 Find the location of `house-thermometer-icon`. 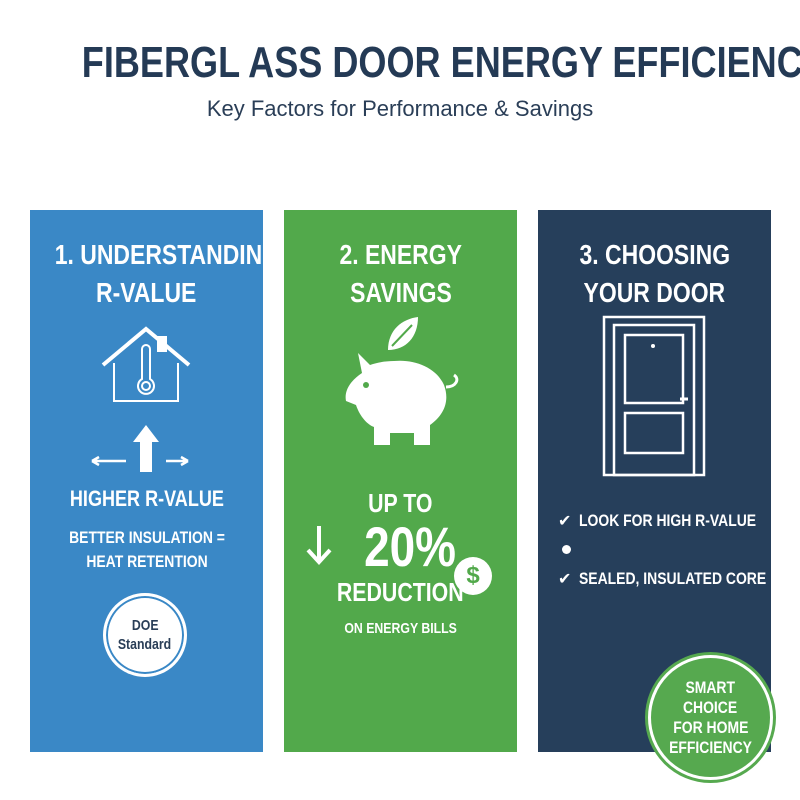

house-thermometer-icon is located at coordinates (146, 364).